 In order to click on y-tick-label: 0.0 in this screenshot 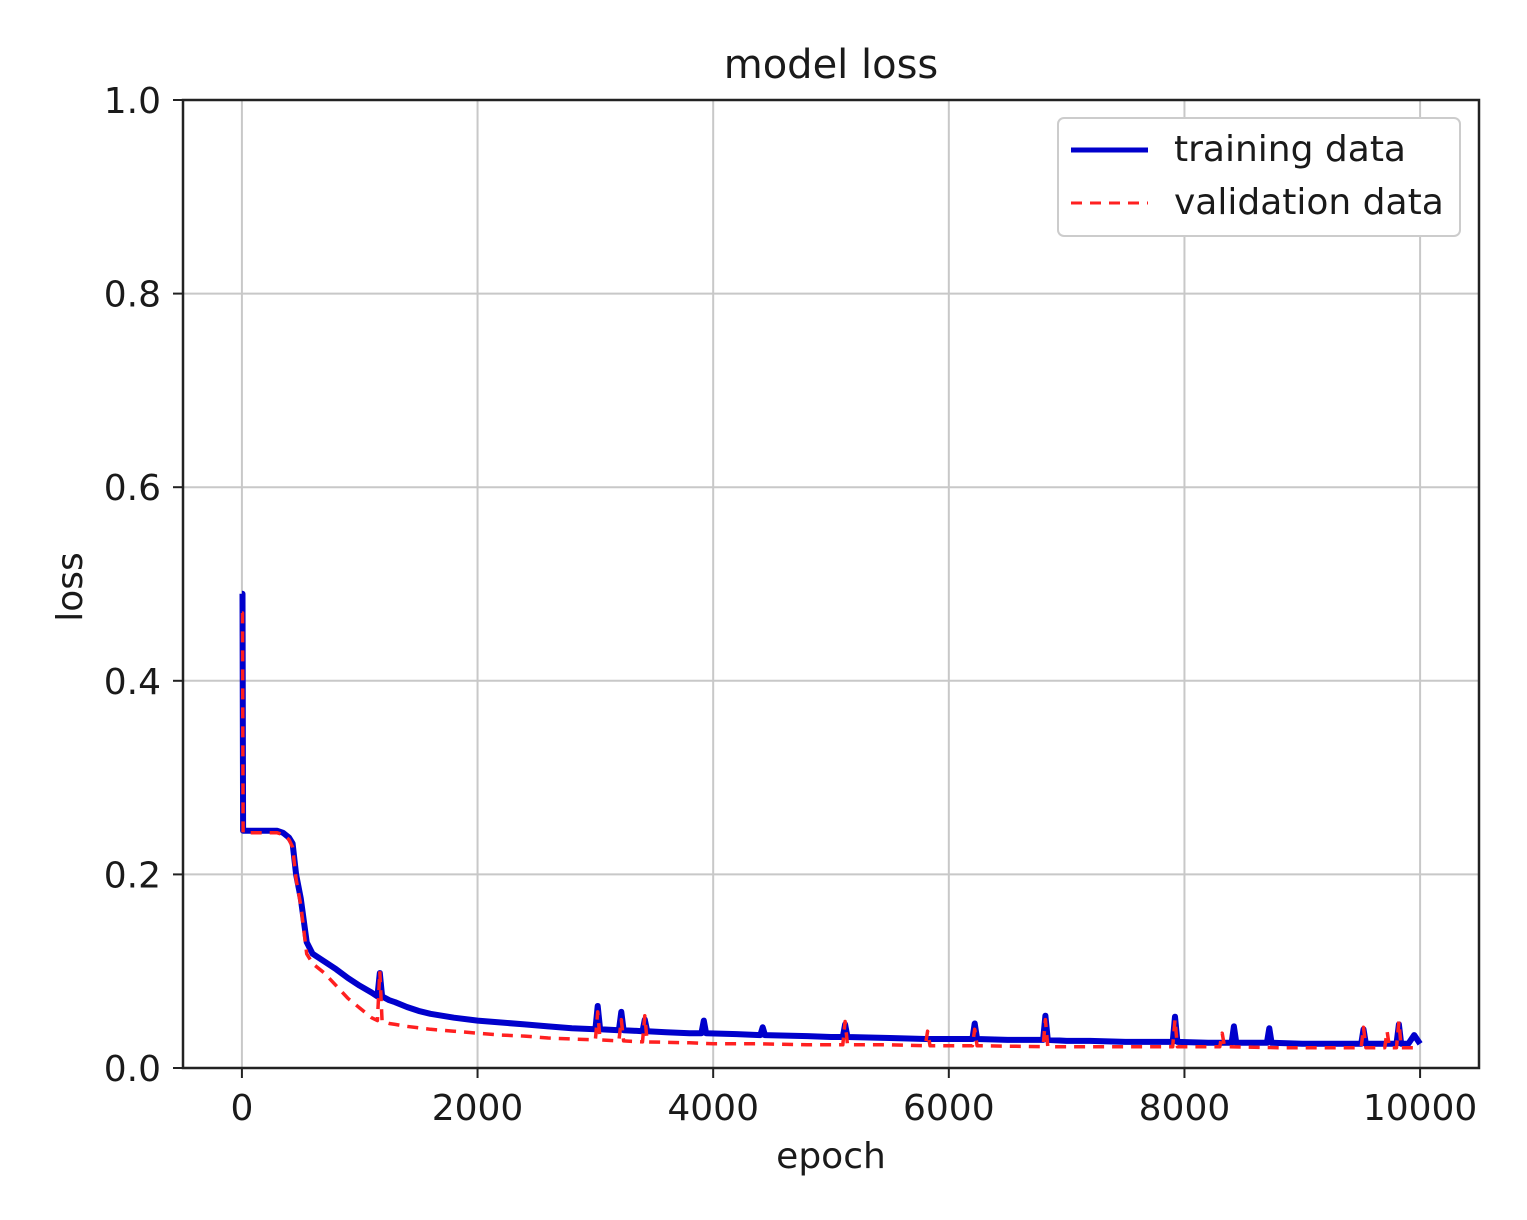, I will do `click(132, 1069)`.